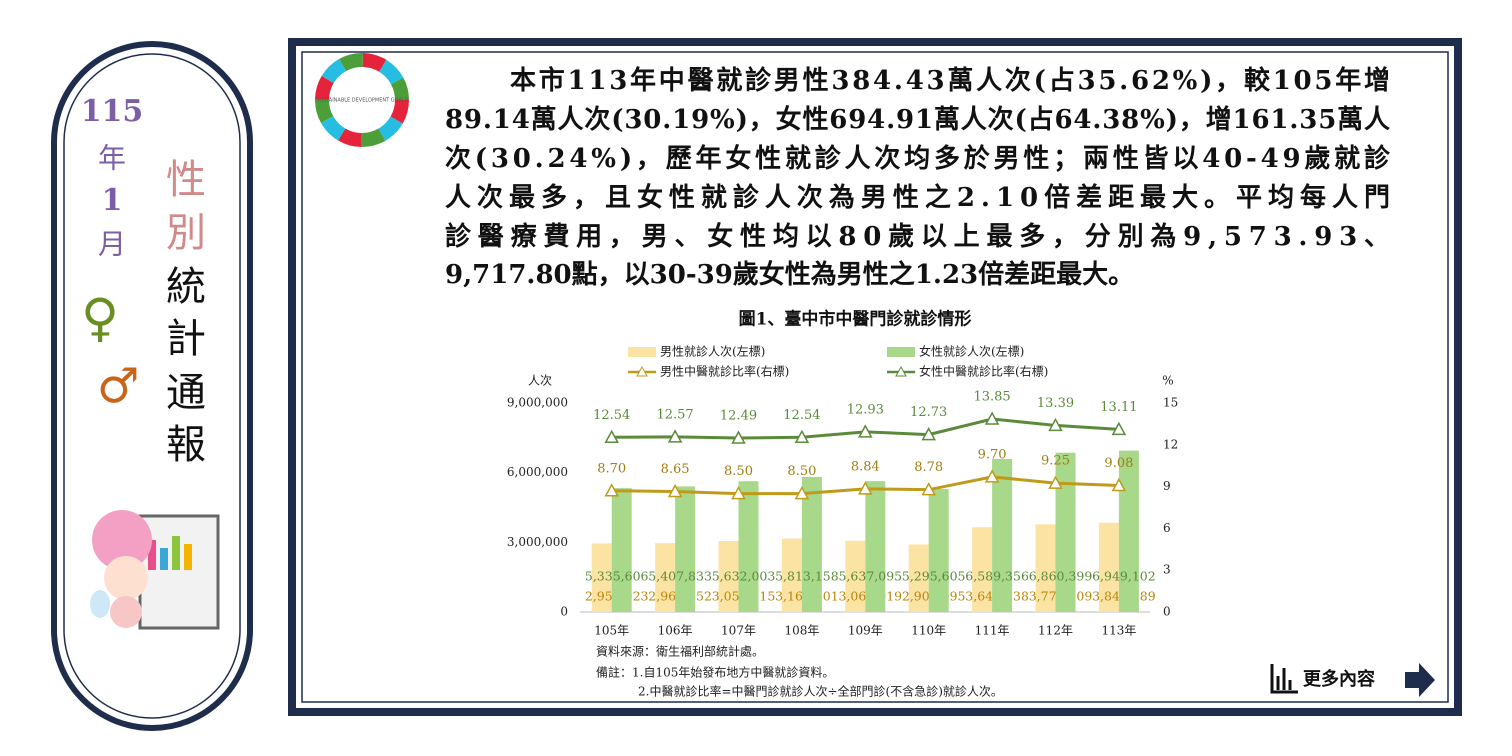 Image resolution: width=1512 pixels, height=756 pixels. What do you see at coordinates (1124, 576) in the screenshot?
I see `data-label: 6,949,102` at bounding box center [1124, 576].